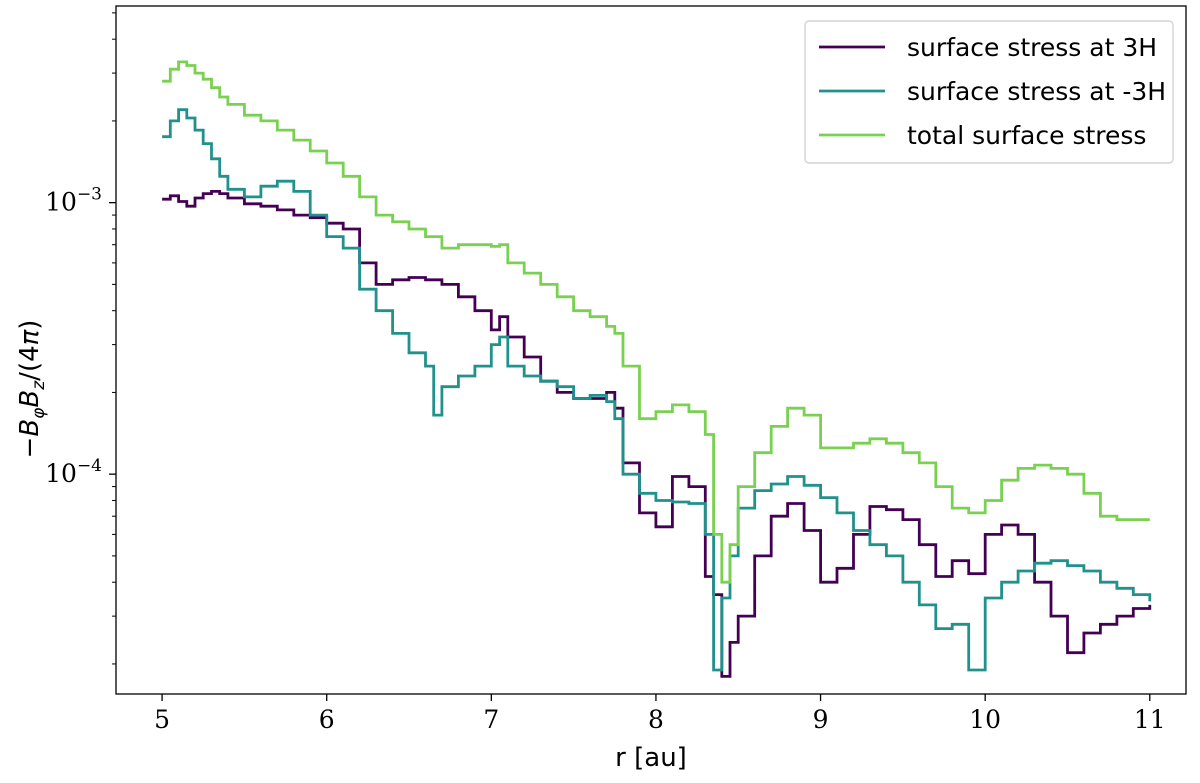  What do you see at coordinates (73, 201) in the screenshot?
I see `y-tick-label: 10⁻³` at bounding box center [73, 201].